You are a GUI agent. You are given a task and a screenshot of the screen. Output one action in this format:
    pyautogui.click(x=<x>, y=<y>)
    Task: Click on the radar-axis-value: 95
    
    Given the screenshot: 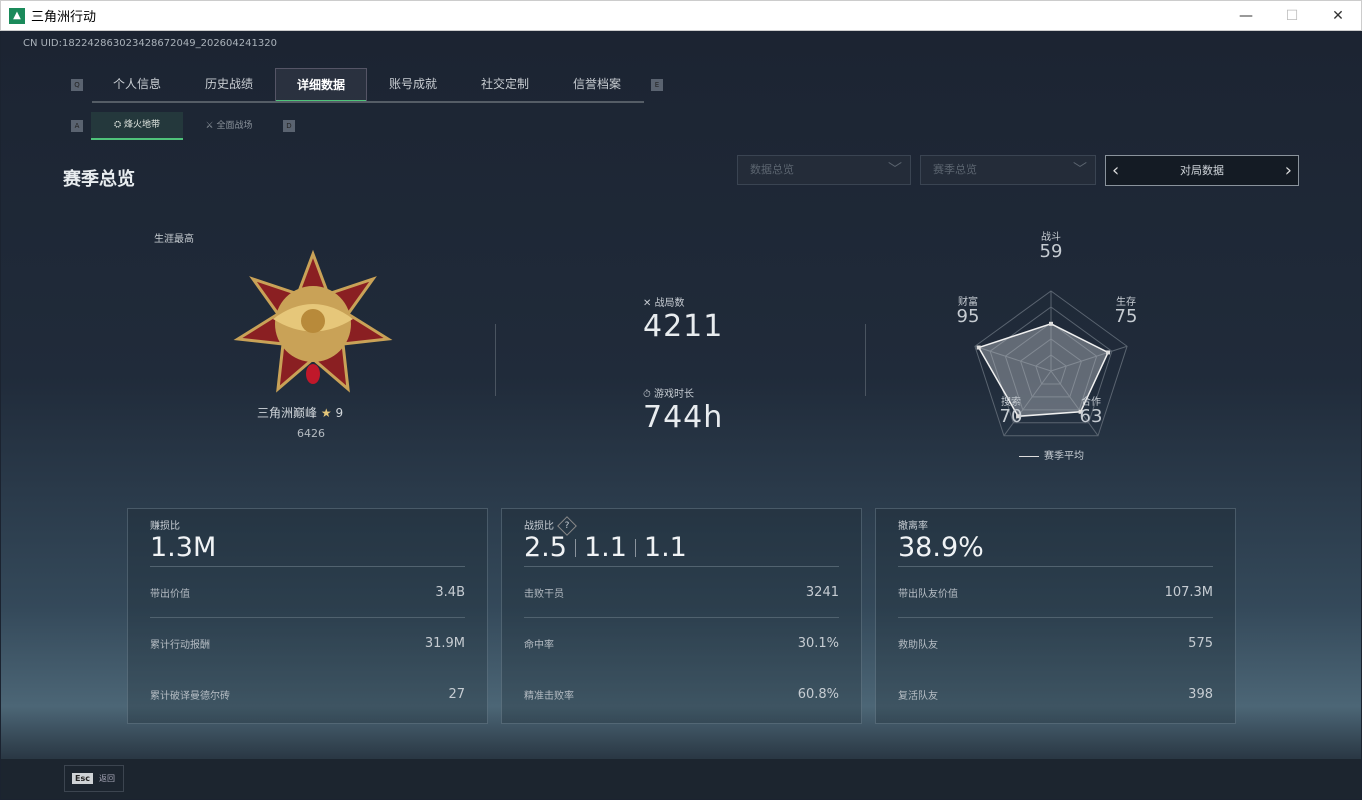 What is the action you would take?
    pyautogui.click(x=968, y=316)
    